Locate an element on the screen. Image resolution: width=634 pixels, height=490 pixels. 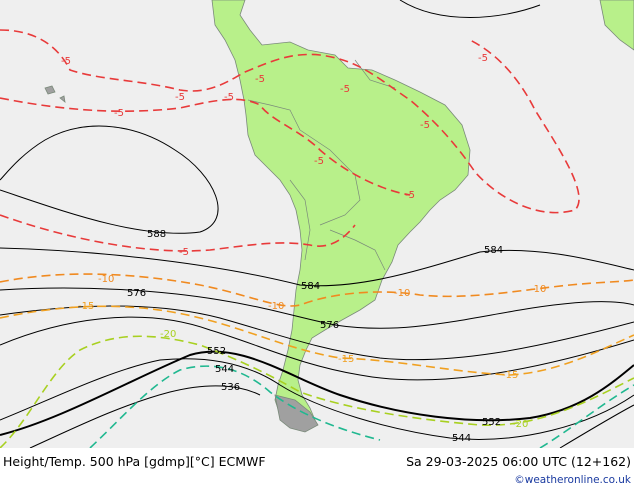
temp-contour-minus5-west is located at coordinates (205, 146).